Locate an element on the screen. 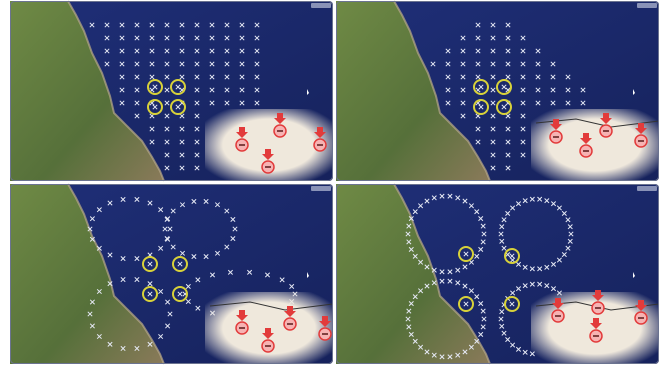  cursor is located at coordinates (634, 92).